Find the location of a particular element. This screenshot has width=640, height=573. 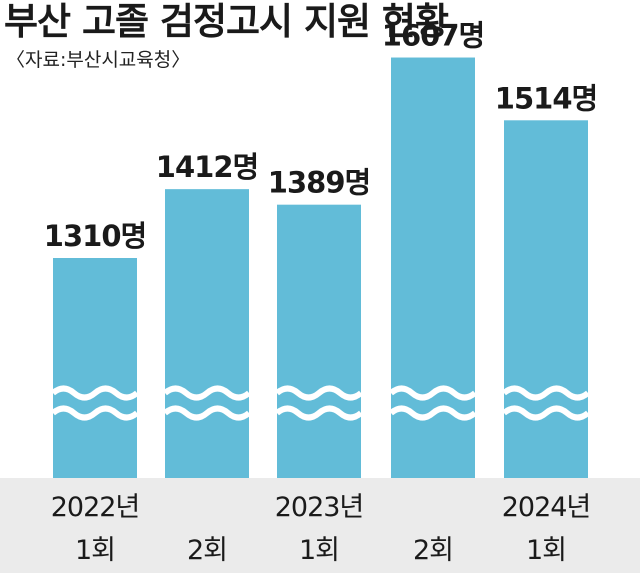

category-label: 2024년 is located at coordinates (546, 507).